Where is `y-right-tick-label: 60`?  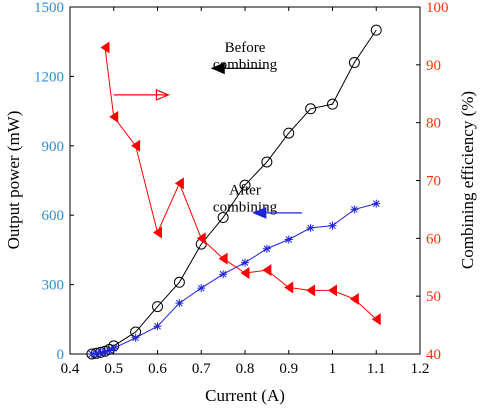 y-right-tick-label: 60 is located at coordinates (433, 239).